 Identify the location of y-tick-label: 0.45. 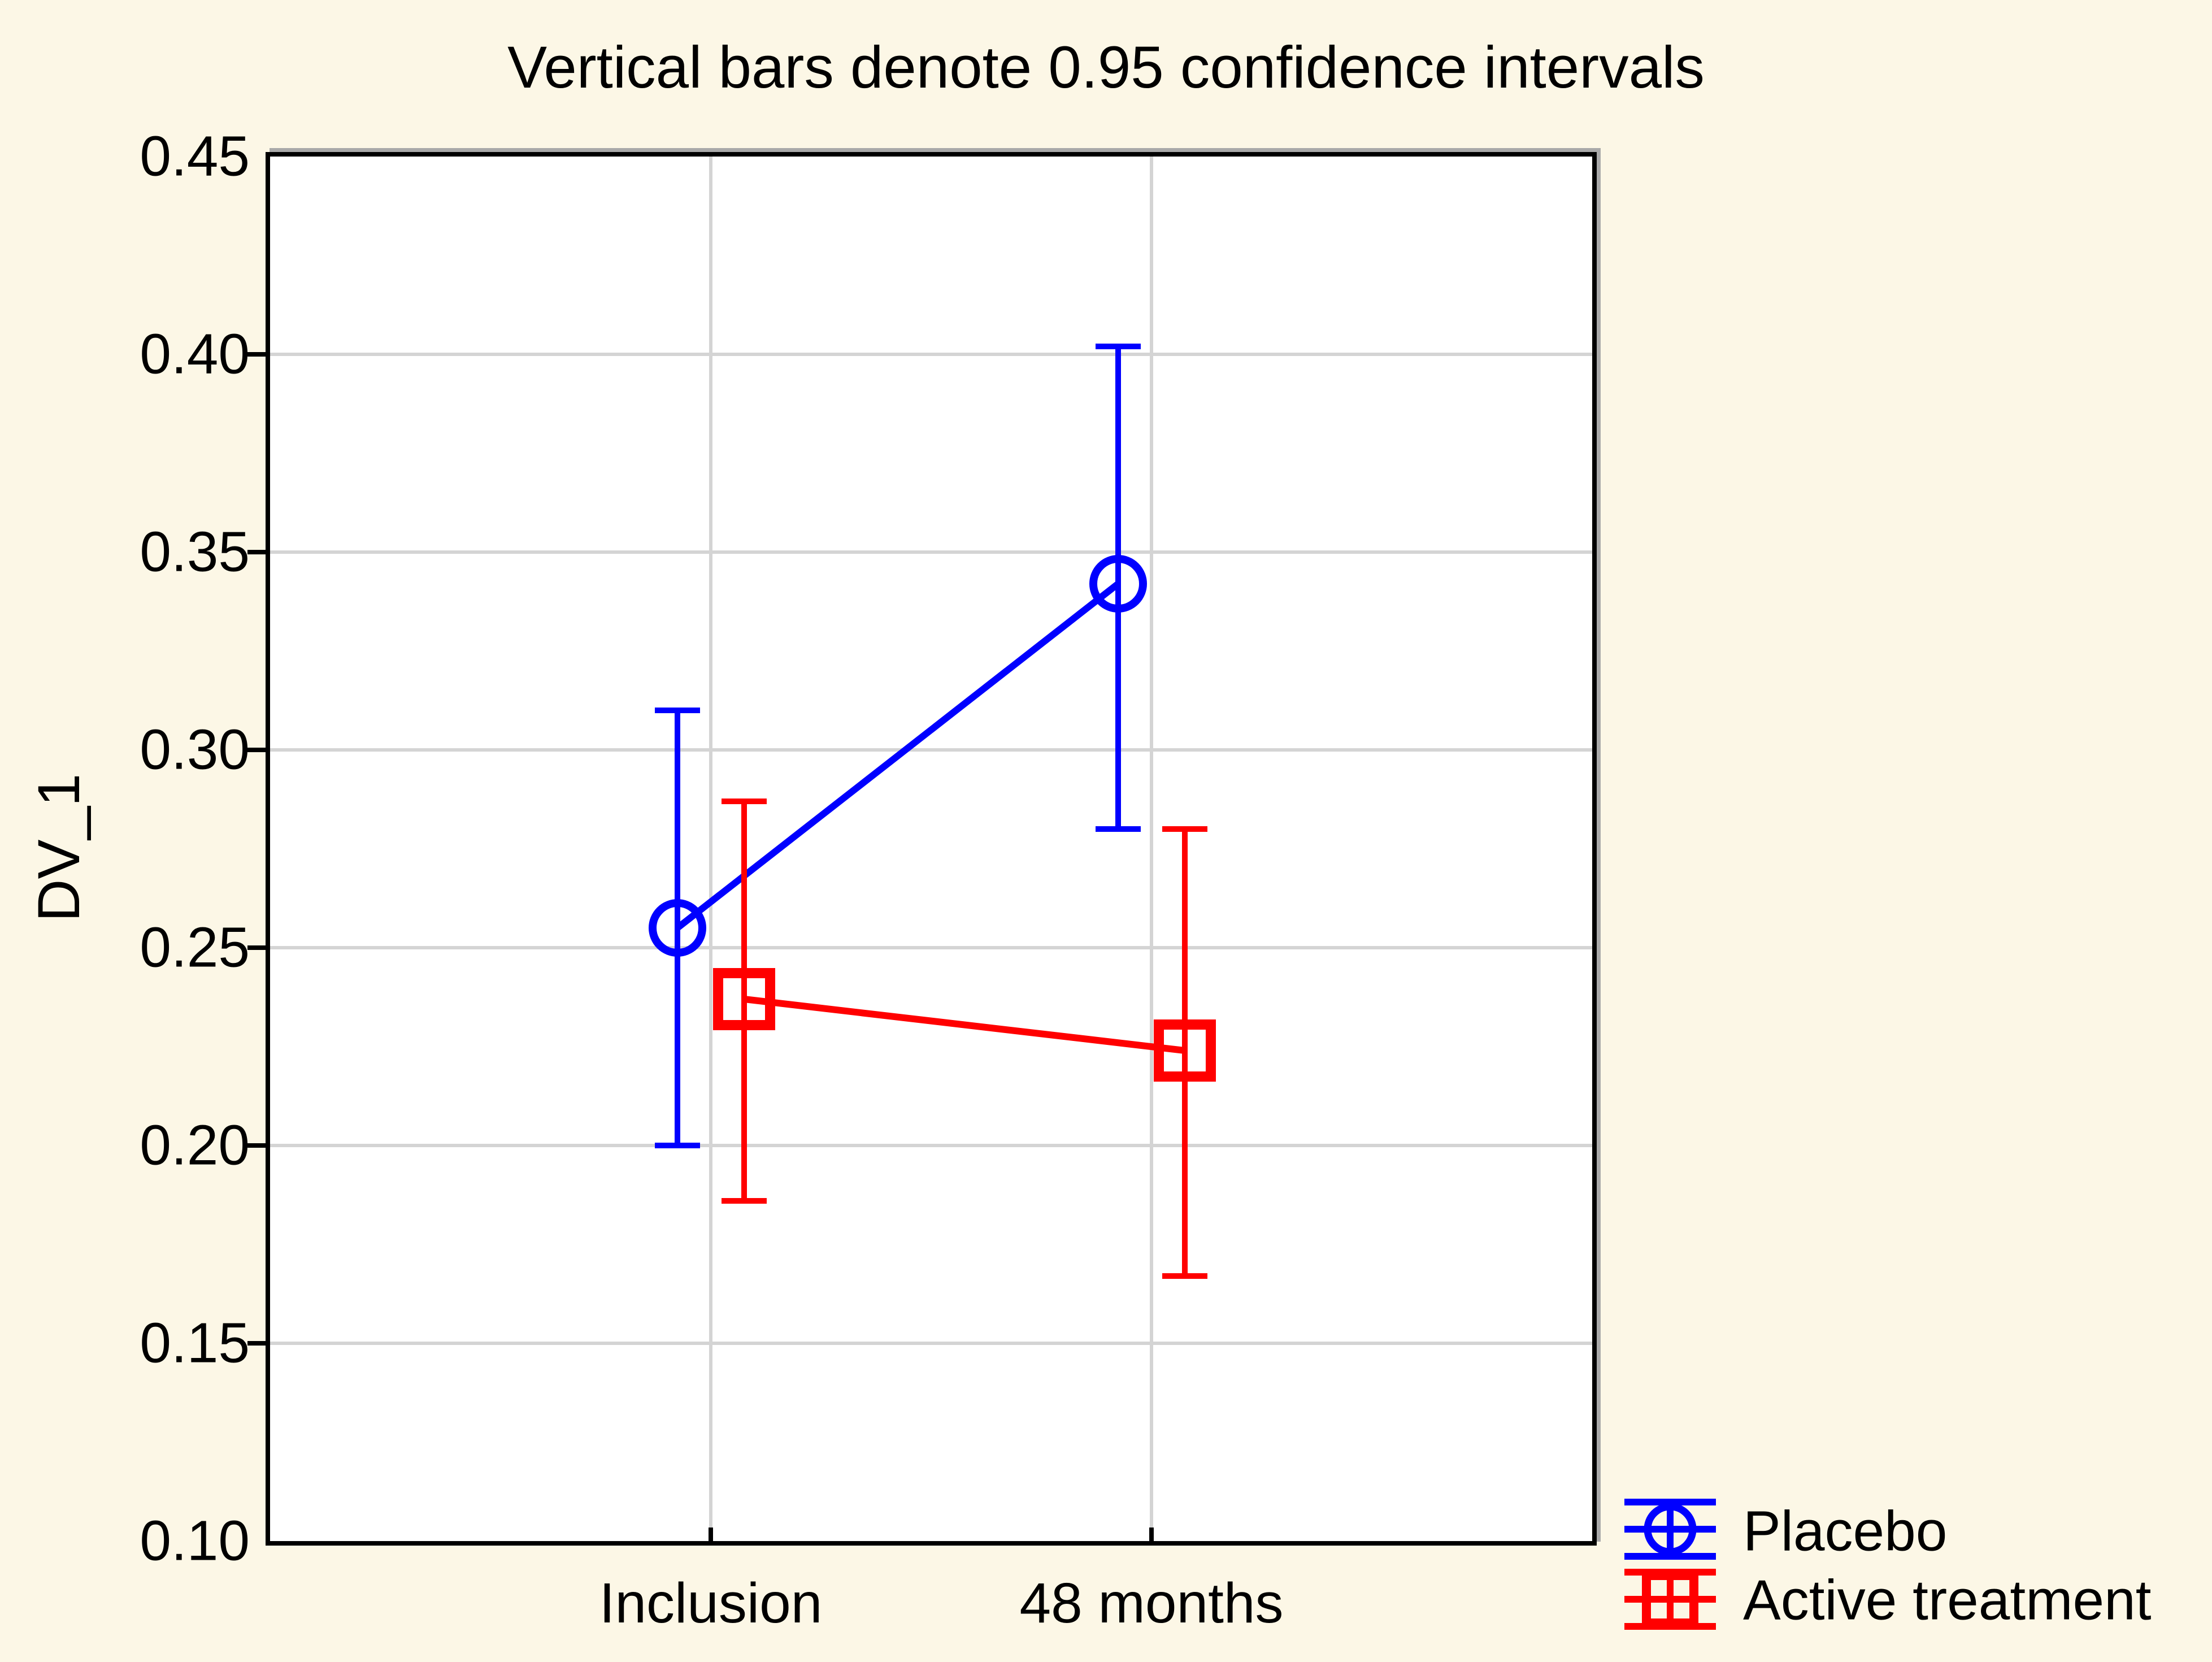
(195, 156).